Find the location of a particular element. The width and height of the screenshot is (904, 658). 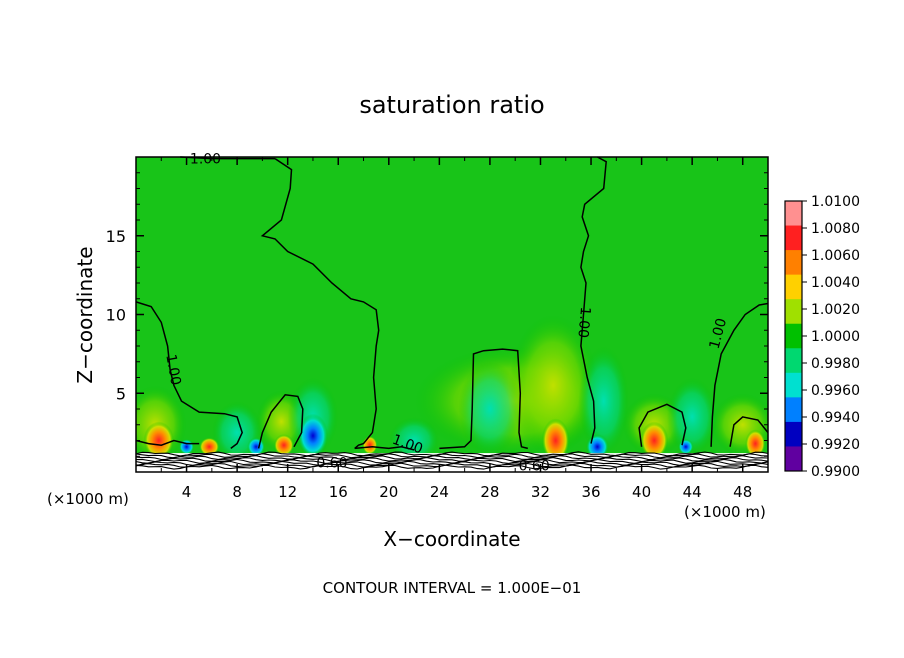

colorbar-label: 0.9940 is located at coordinates (835, 418).